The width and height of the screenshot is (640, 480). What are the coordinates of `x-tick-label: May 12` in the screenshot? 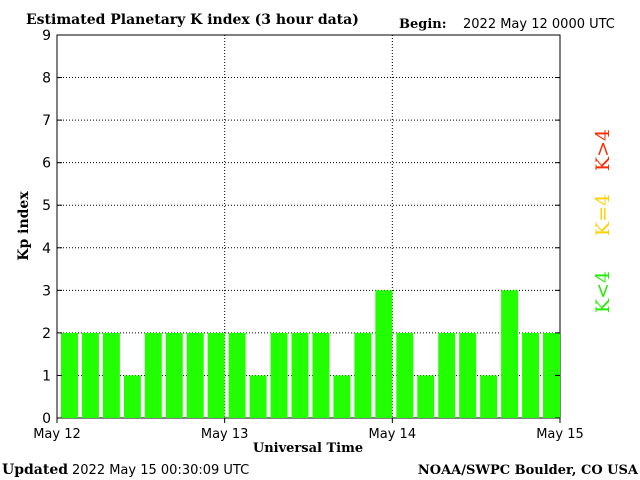 It's located at (57, 434).